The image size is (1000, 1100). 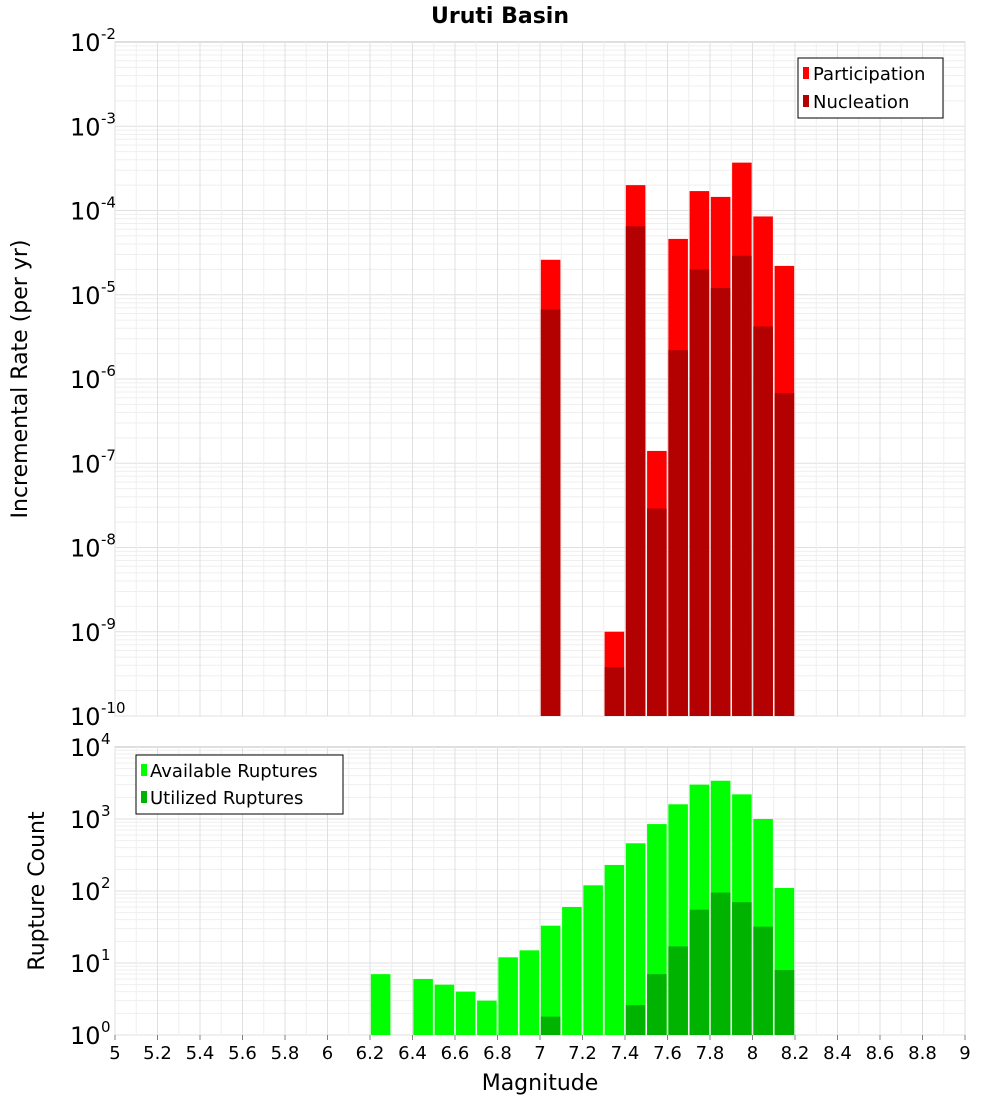 What do you see at coordinates (370, 1053) in the screenshot?
I see `x-tick-label: 6.2` at bounding box center [370, 1053].